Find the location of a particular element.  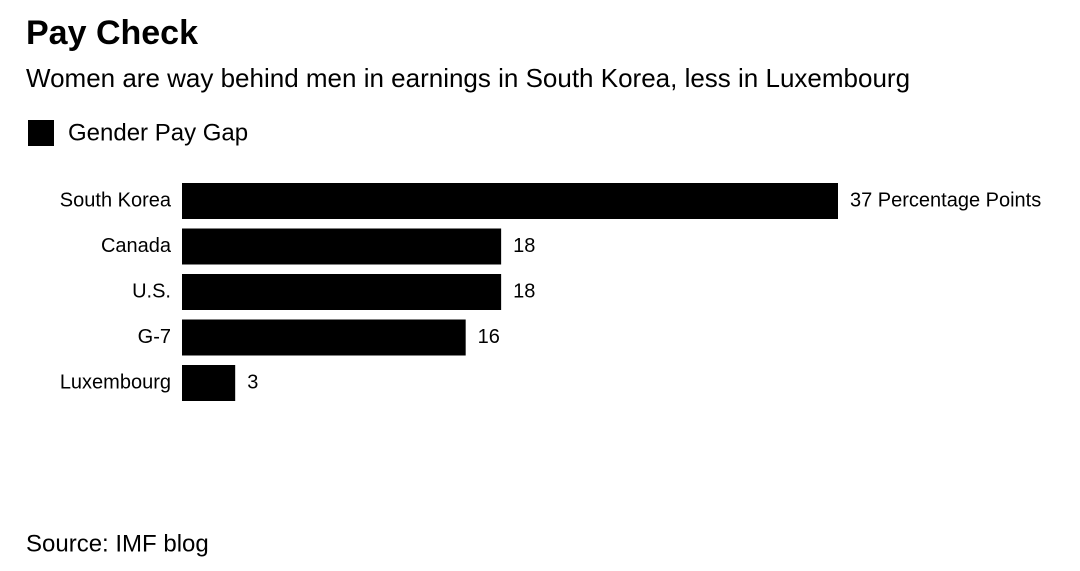

value-label: 16 is located at coordinates (489, 337).